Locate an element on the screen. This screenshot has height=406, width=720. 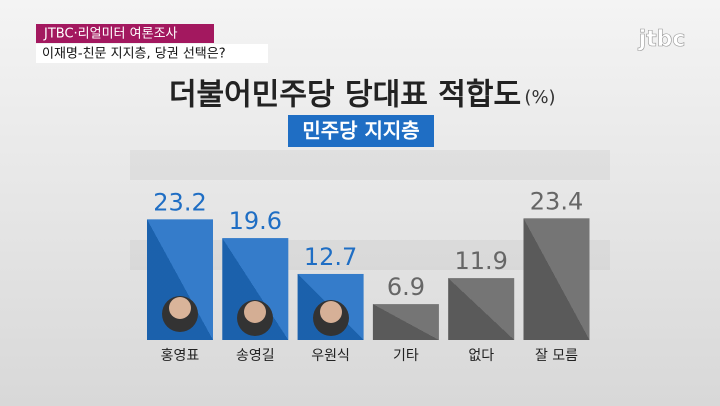
value-label: 6.9 is located at coordinates (406, 287).